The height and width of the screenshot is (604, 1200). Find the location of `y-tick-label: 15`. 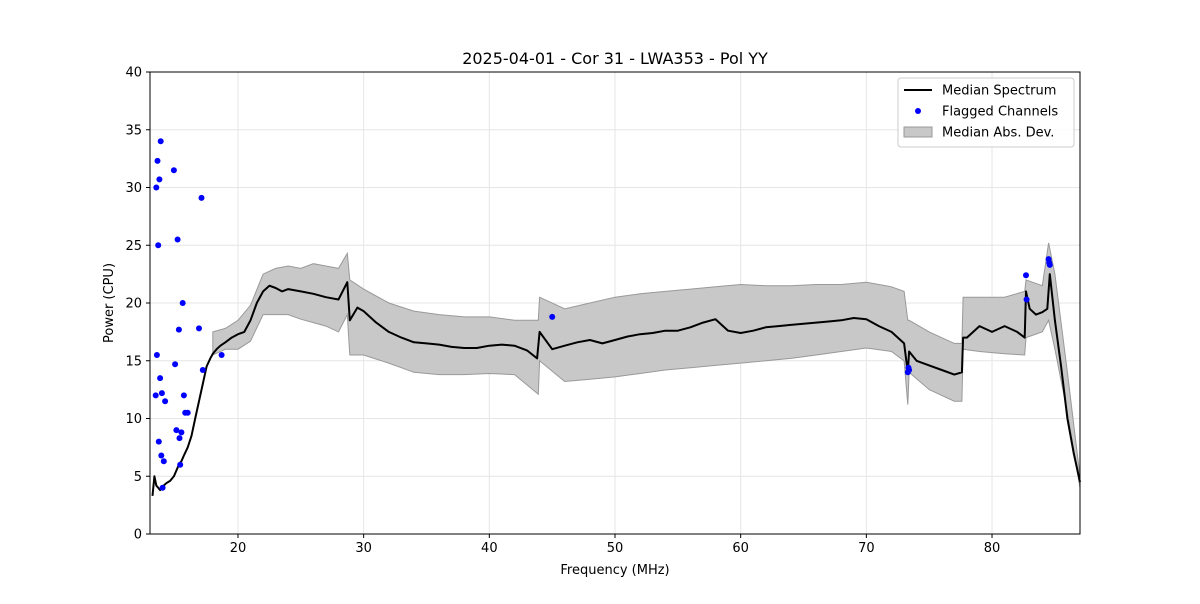

y-tick-label: 15 is located at coordinates (133, 361).